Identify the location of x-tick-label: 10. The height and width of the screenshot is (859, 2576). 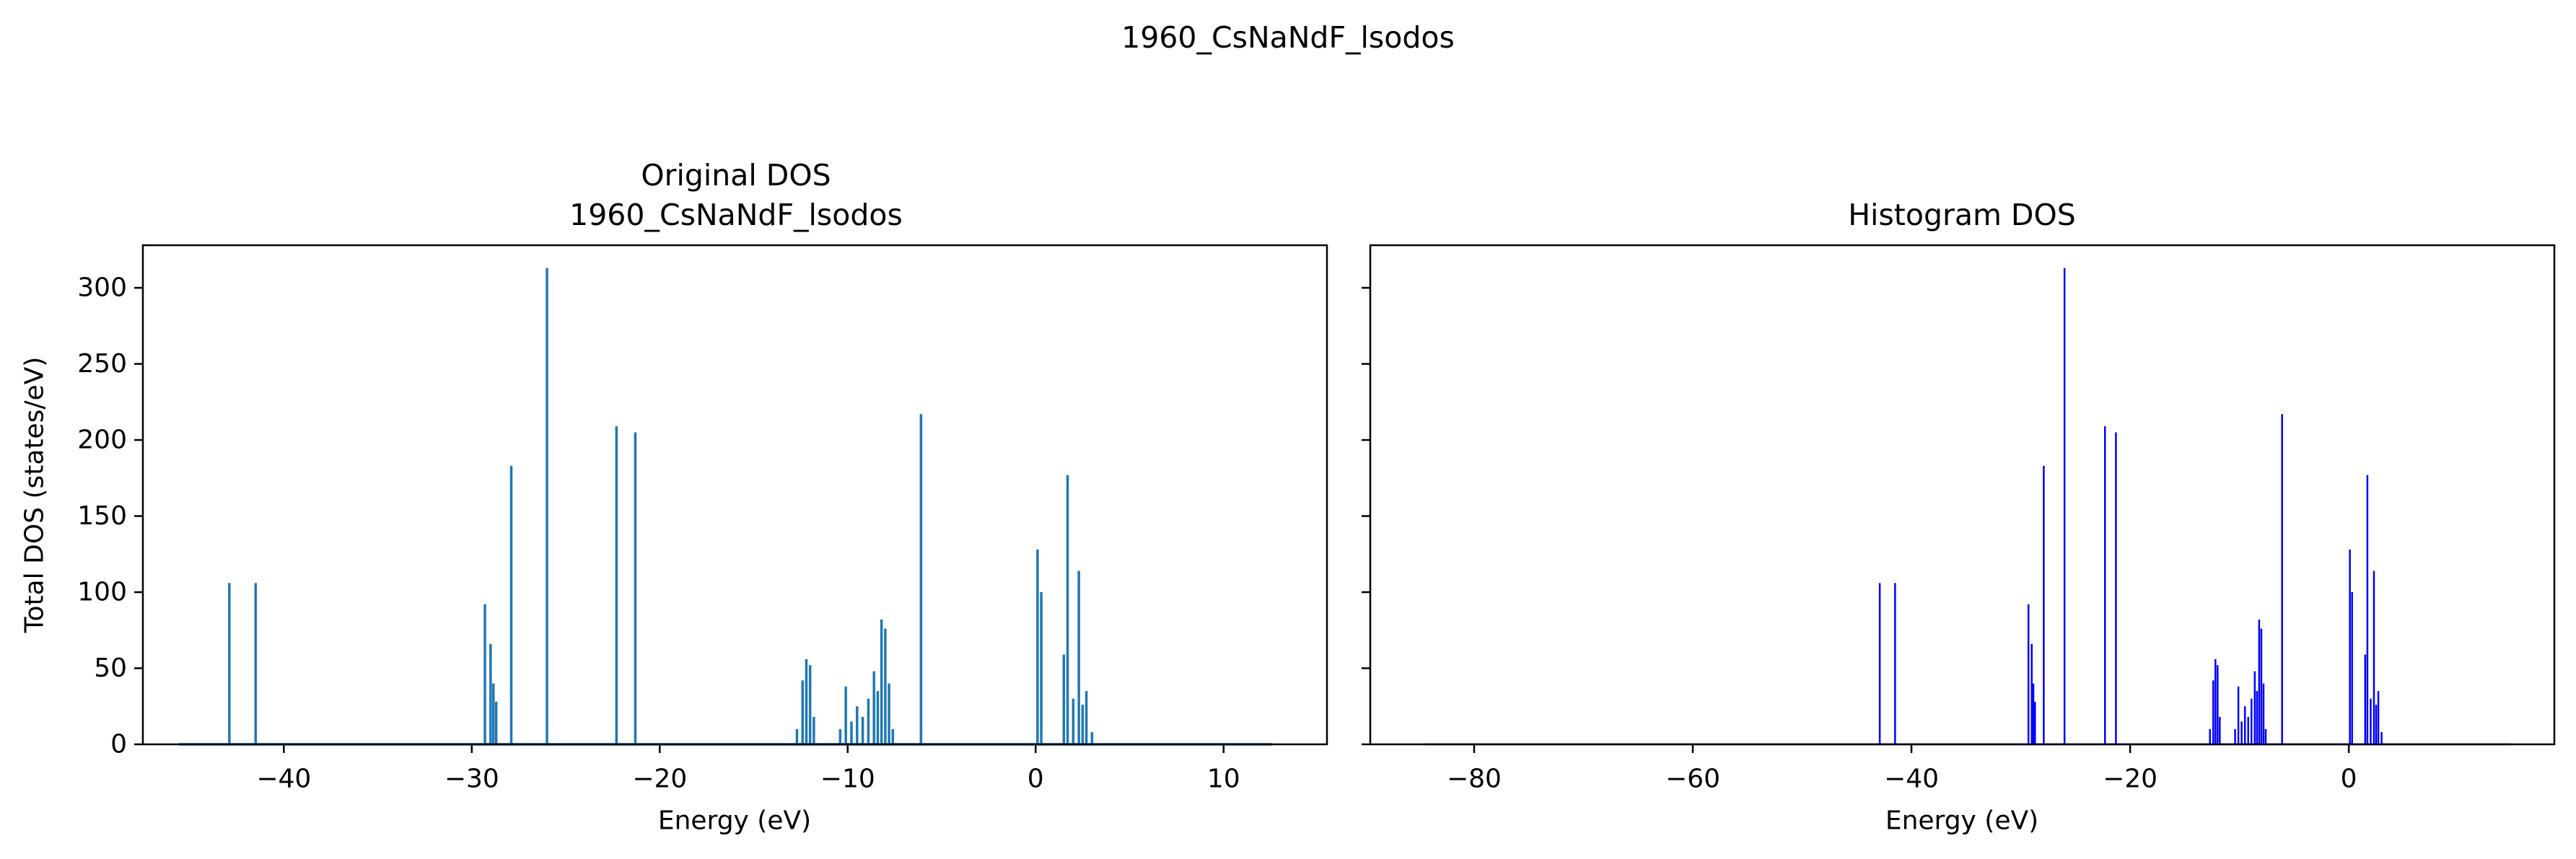
(1223, 779).